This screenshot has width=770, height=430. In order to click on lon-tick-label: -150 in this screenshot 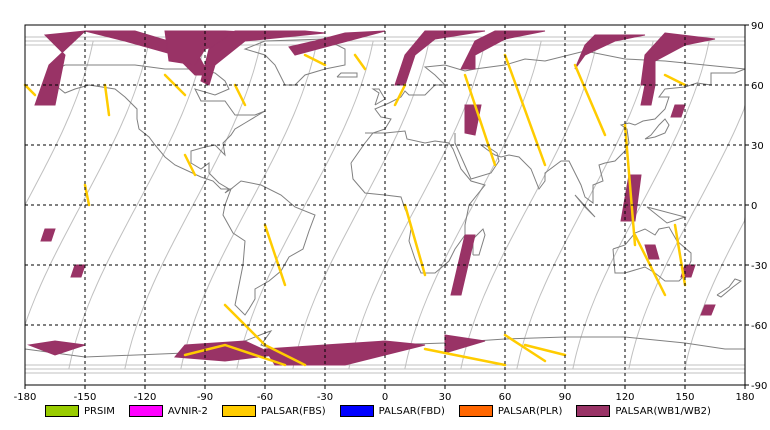, I will do `click(85, 397)`.